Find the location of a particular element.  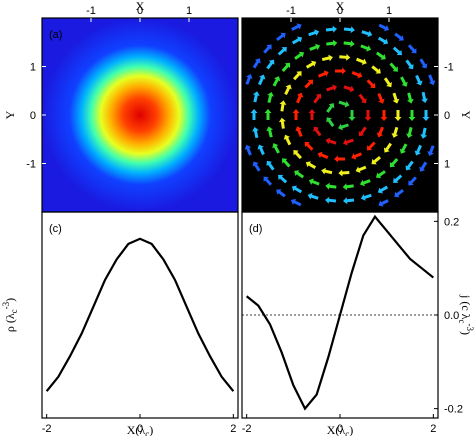

axis-label: j (c λc-3) is located at coordinates (465, 314).